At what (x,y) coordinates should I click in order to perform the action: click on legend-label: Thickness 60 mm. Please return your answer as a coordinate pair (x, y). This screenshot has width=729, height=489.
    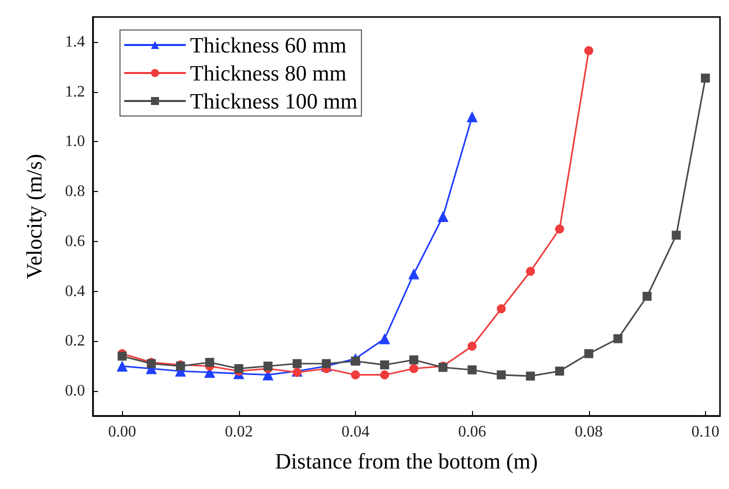
    Looking at the image, I should click on (268, 45).